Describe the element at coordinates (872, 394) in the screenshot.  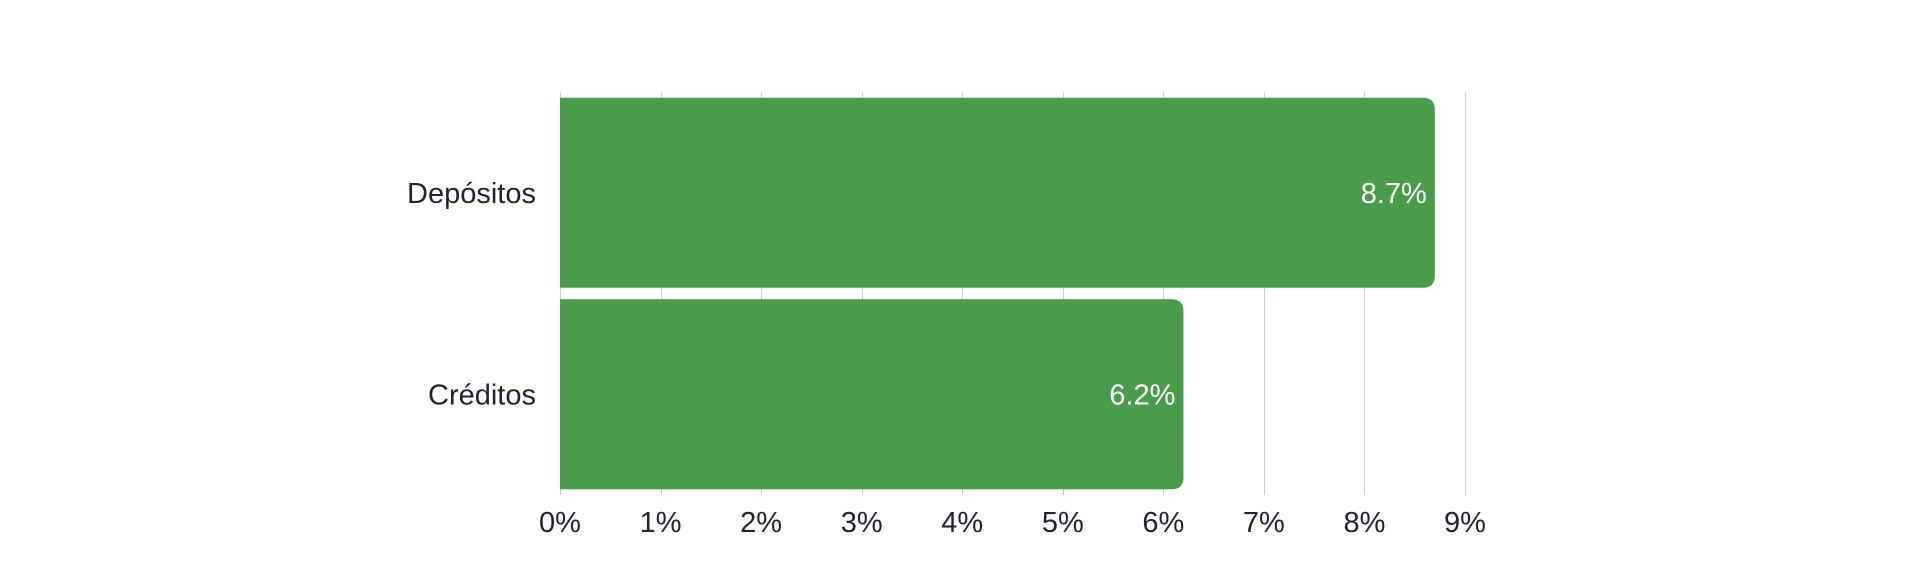
I see `bar` at that location.